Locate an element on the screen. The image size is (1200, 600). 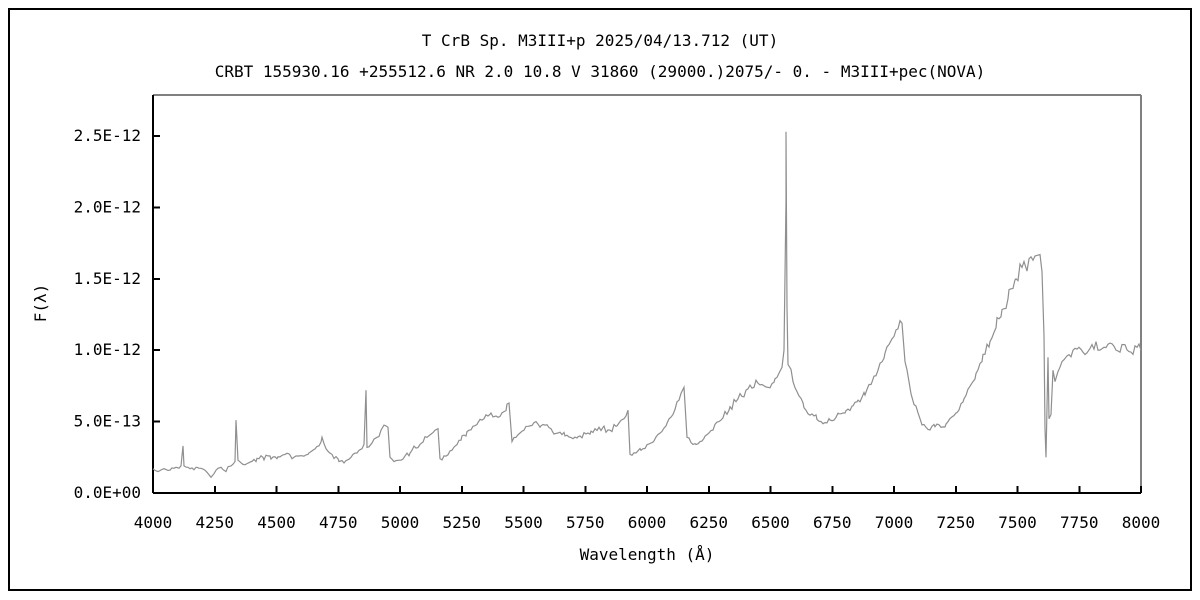
y-tick-label: 1.0E-12 is located at coordinates (107, 349).